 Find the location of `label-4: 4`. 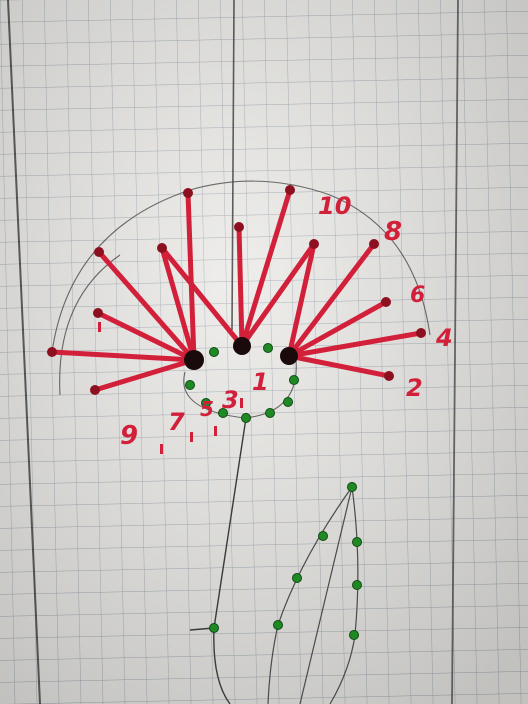

label-4: 4 is located at coordinates (444, 338).